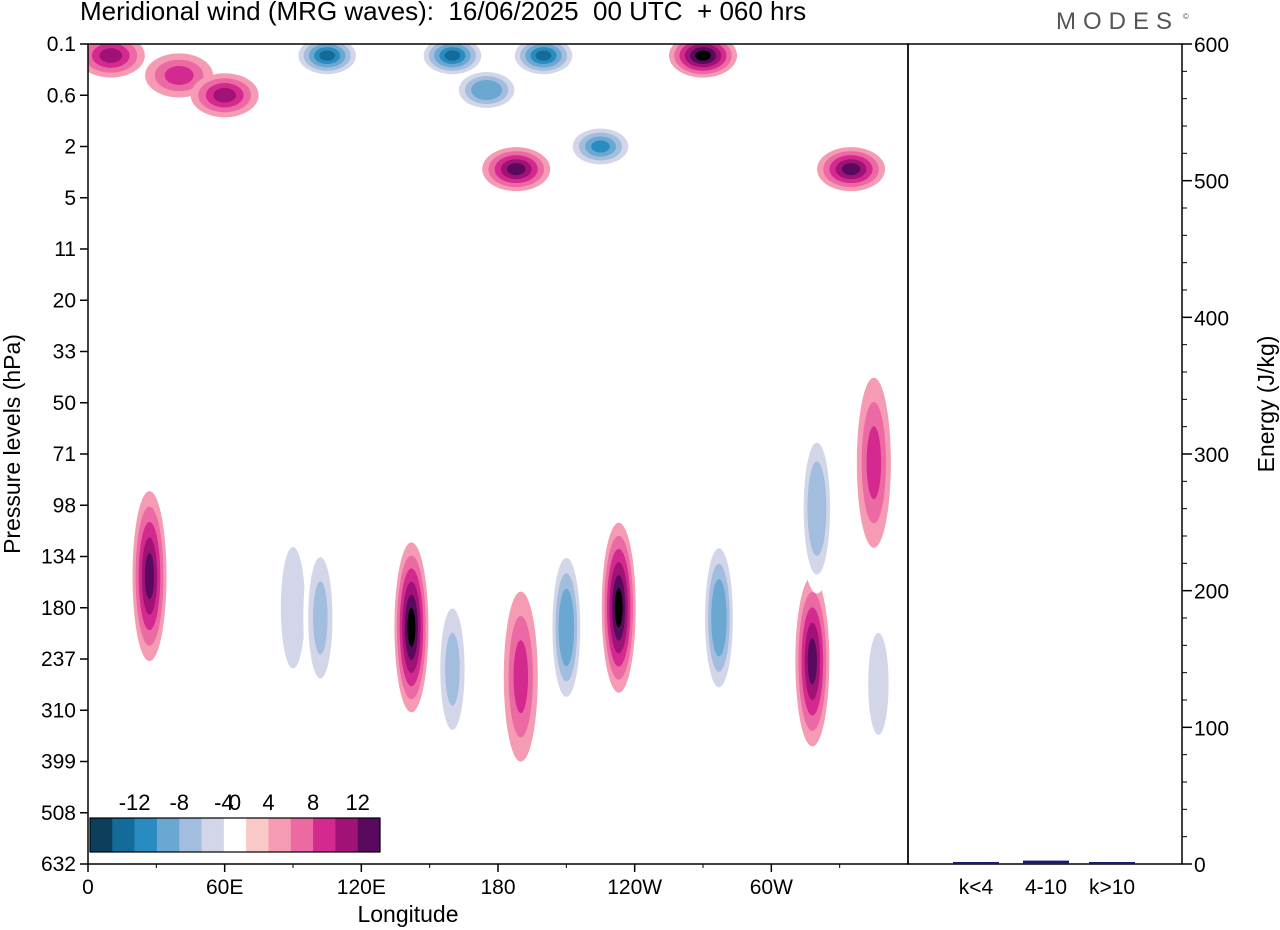 This screenshot has height=930, width=1280. Describe the element at coordinates (58, 608) in the screenshot. I see `y-tick-label: 180` at that location.